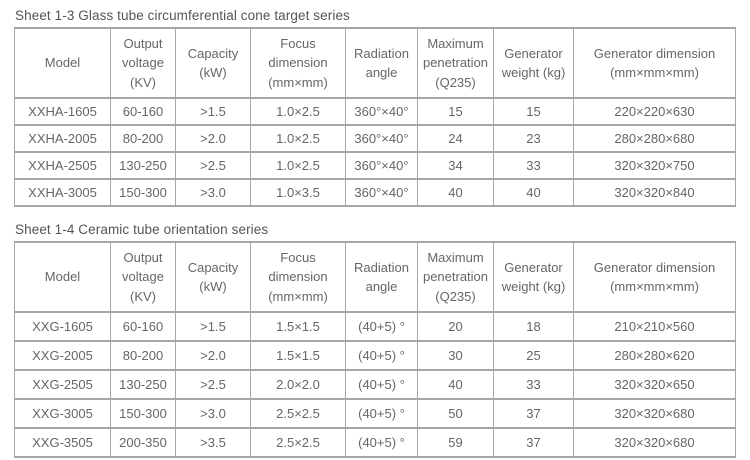 The width and height of the screenshot is (750, 460). Describe the element at coordinates (654, 192) in the screenshot. I see `table-cell: 320×320×840` at that location.